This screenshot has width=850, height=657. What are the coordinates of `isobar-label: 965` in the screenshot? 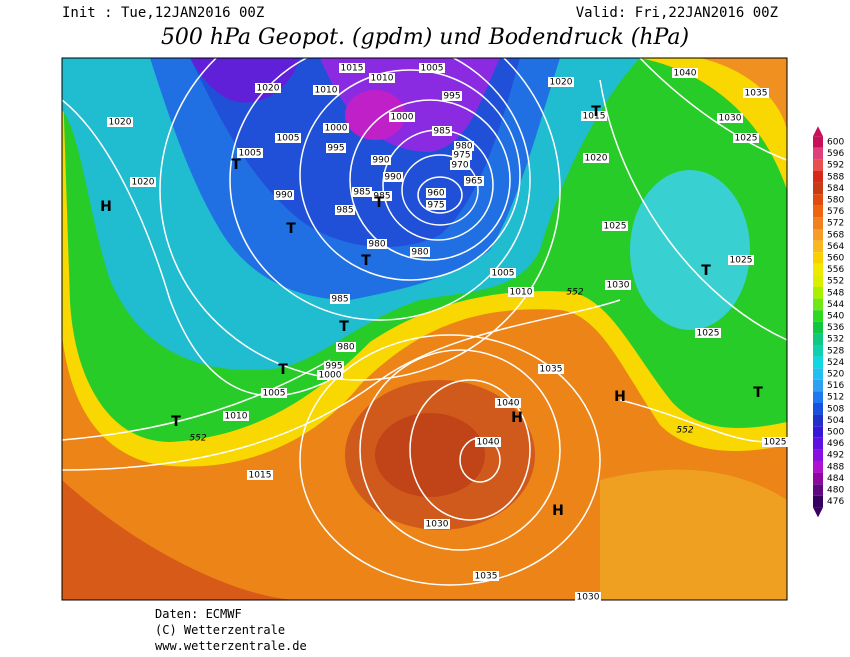 It's located at (473, 182).